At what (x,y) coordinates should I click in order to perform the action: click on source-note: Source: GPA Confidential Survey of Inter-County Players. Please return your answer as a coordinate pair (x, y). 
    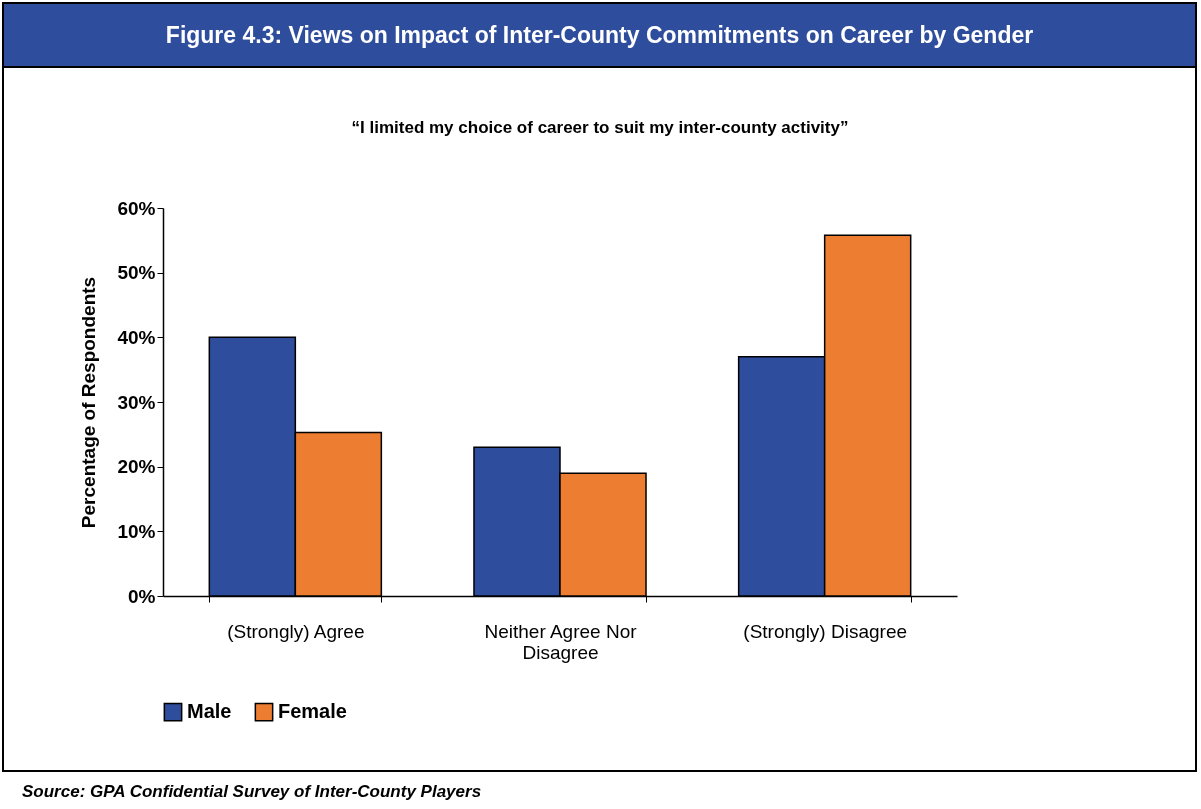
    Looking at the image, I should click on (252, 792).